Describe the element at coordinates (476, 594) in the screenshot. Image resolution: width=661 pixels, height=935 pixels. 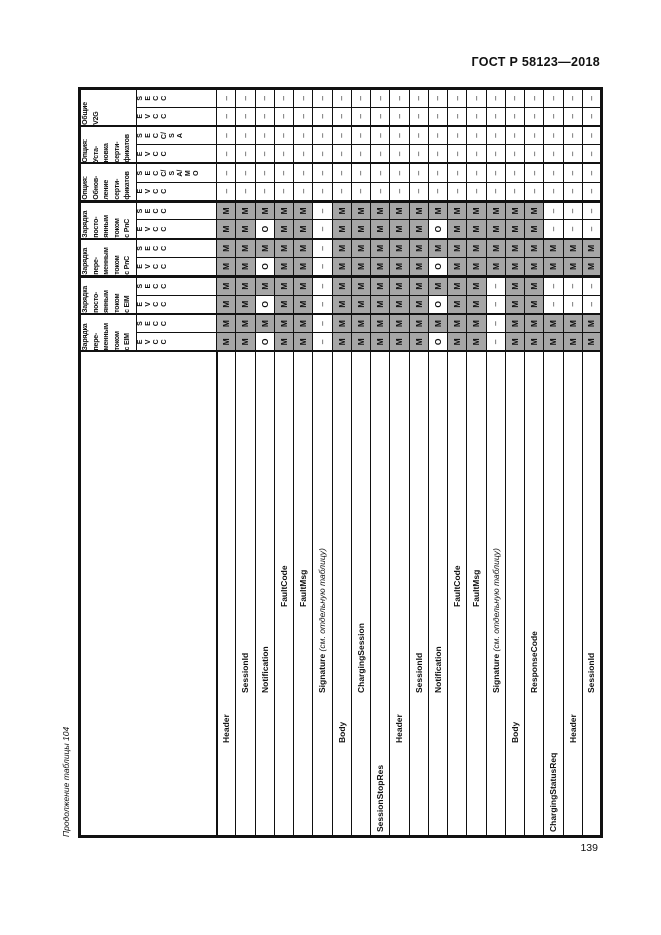
I see `row-label: FaultMsg` at that location.